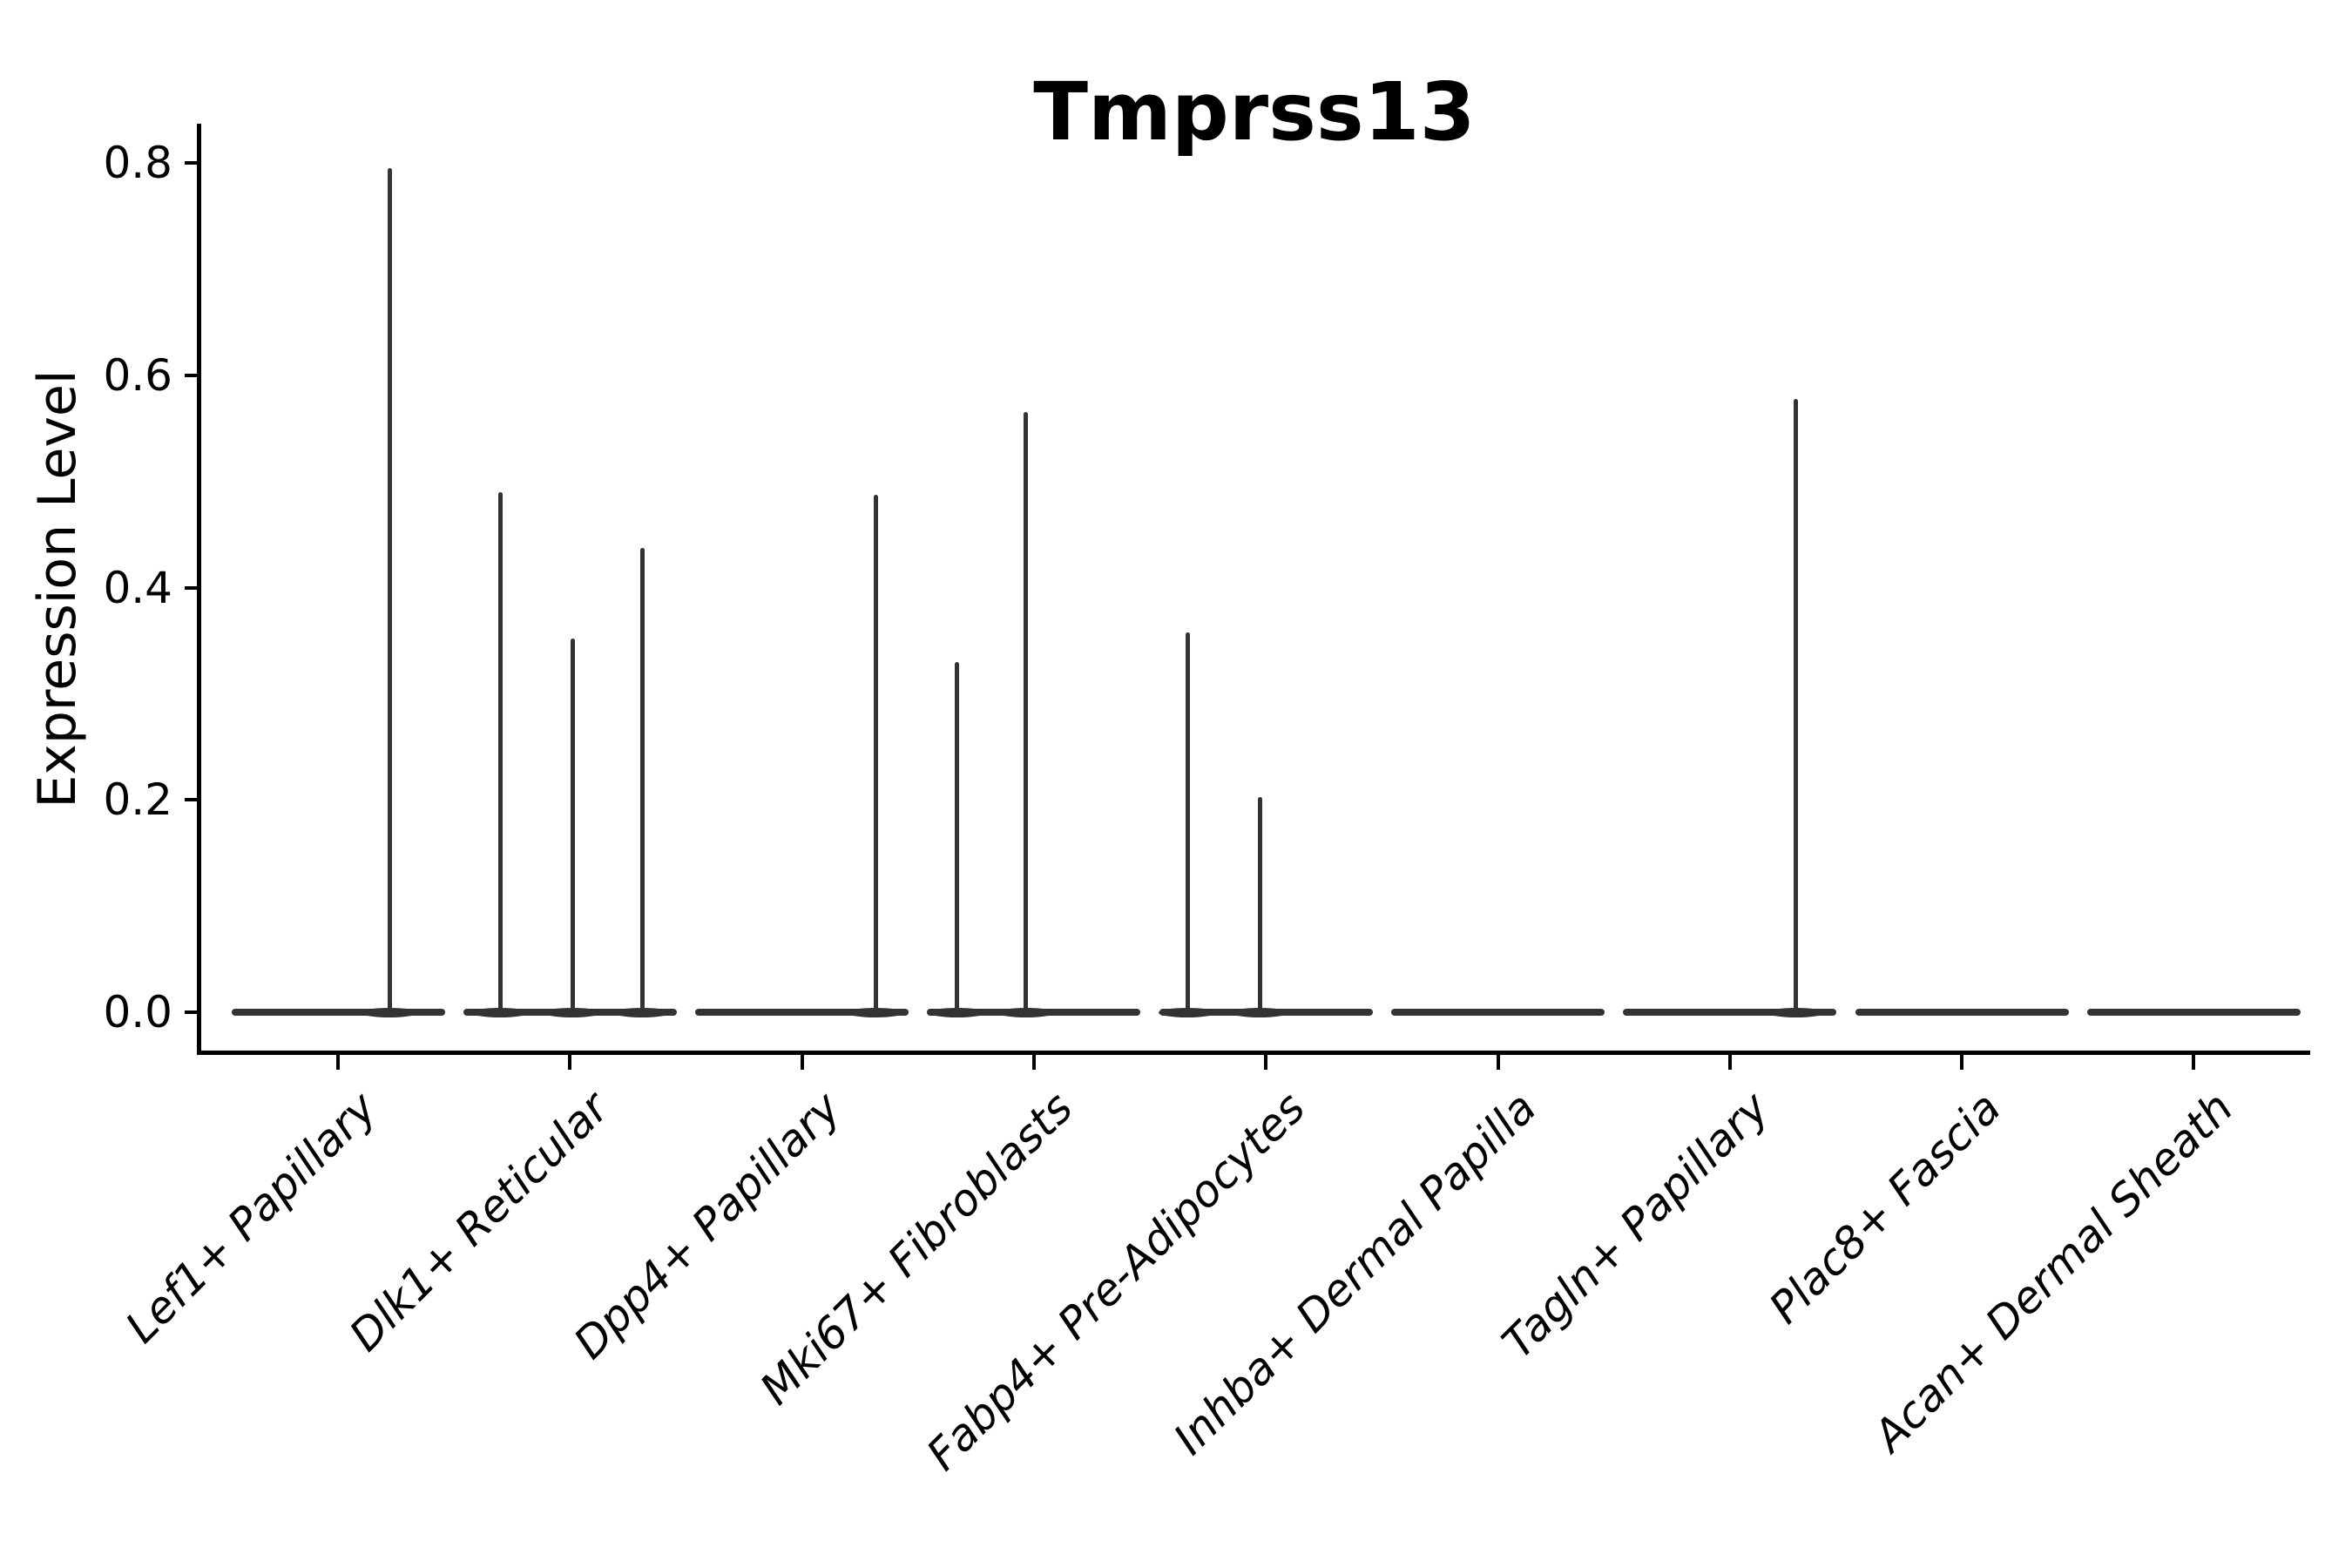  I want to click on y-tick-label: 0.4, so click(137, 587).